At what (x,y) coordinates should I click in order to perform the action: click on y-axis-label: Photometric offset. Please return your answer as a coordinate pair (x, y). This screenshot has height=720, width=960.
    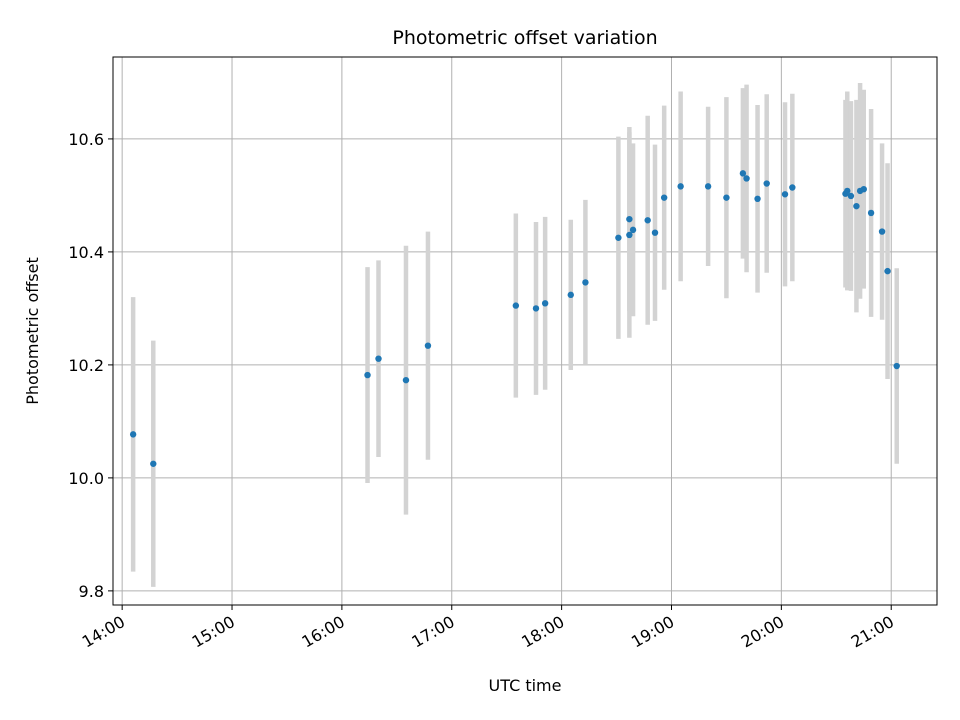
    Looking at the image, I should click on (32, 331).